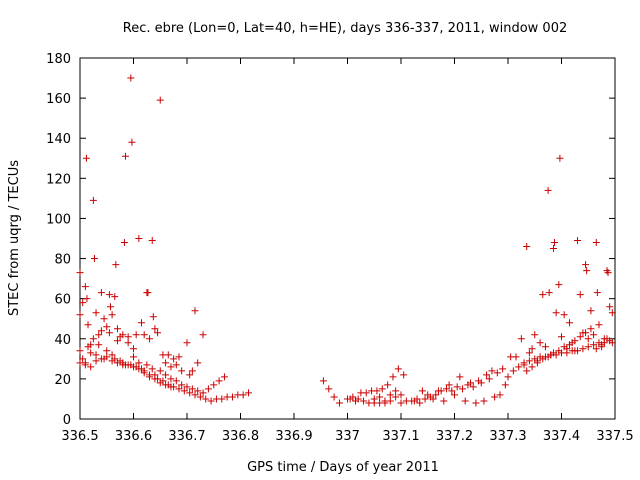  What do you see at coordinates (58, 179) in the screenshot?
I see `y-tick-label: 120` at bounding box center [58, 179].